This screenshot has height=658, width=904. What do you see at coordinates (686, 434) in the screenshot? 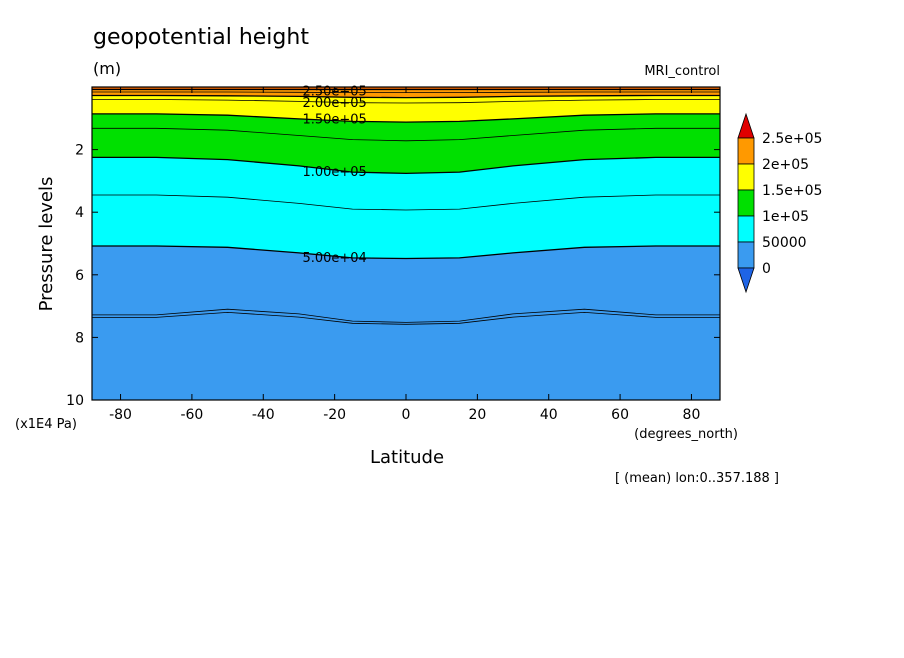
I see `x-units-label: (degrees_north)` at bounding box center [686, 434].